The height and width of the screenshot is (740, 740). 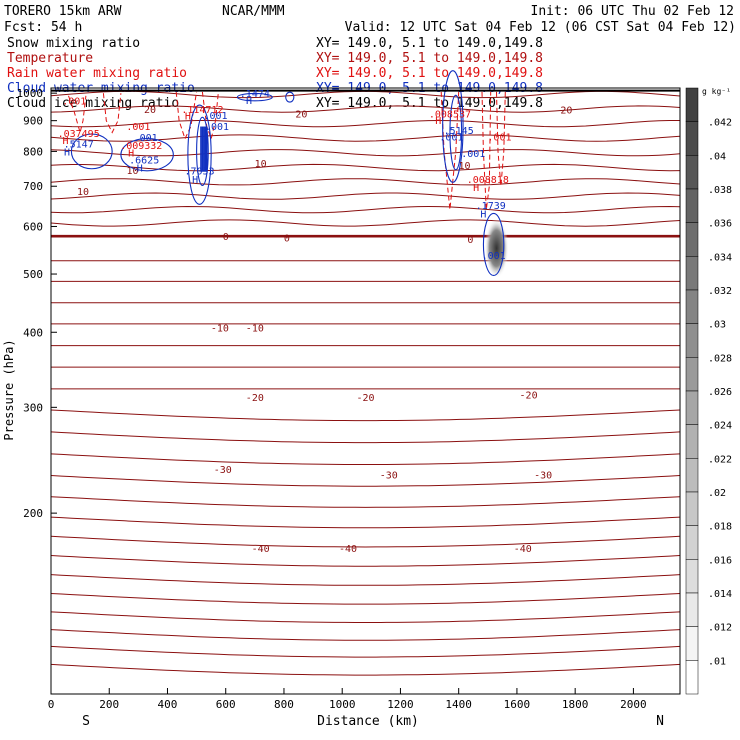 I want to click on field-name: Snow mixing ratio, so click(x=73, y=43).